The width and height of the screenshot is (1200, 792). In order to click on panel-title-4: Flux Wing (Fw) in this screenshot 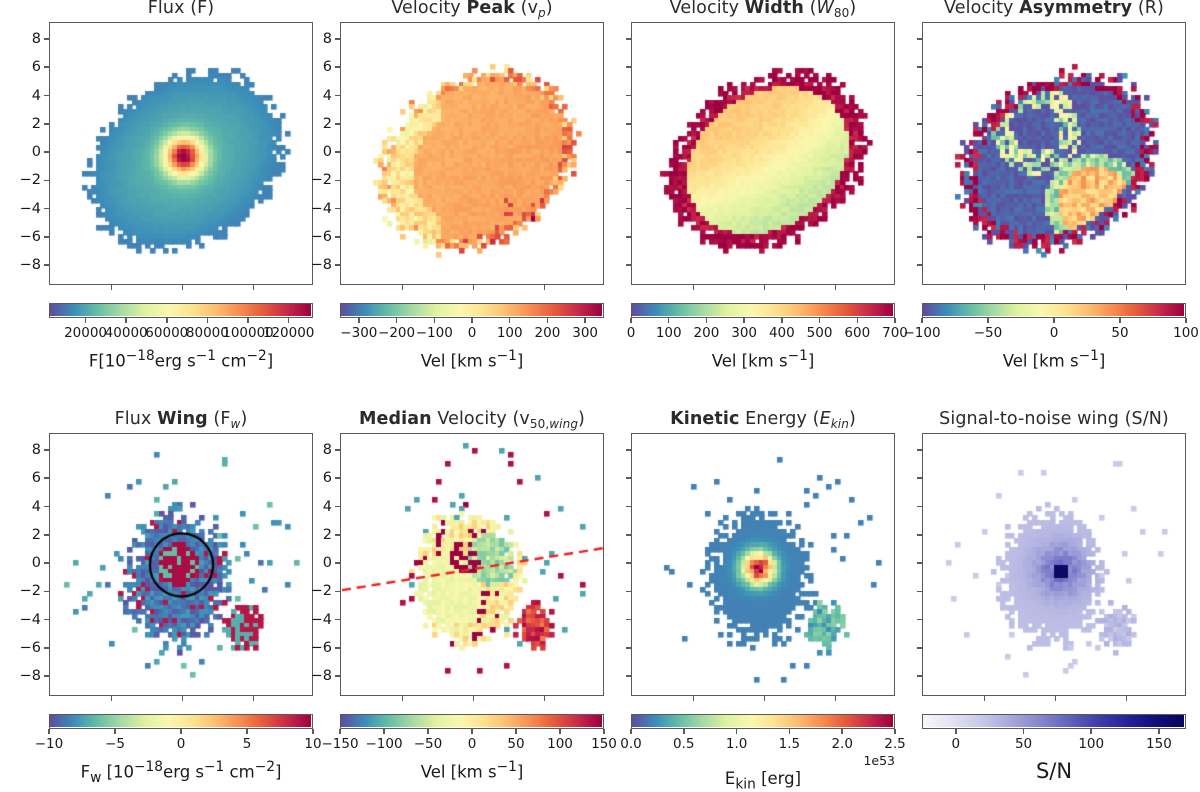, I will do `click(181, 420)`.